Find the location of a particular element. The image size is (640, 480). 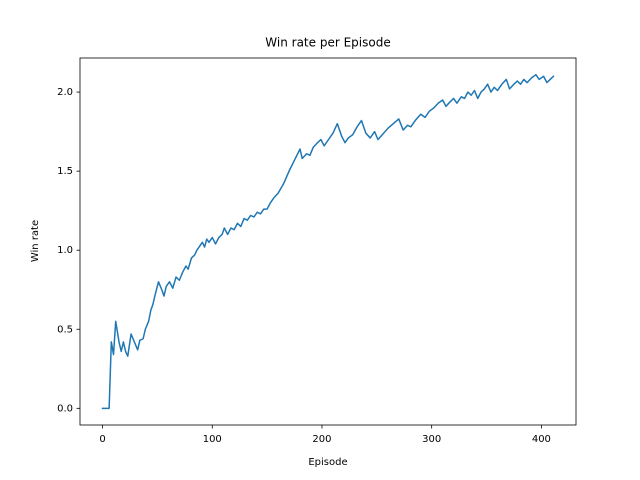

y-axis-label: Win rate is located at coordinates (35, 241).